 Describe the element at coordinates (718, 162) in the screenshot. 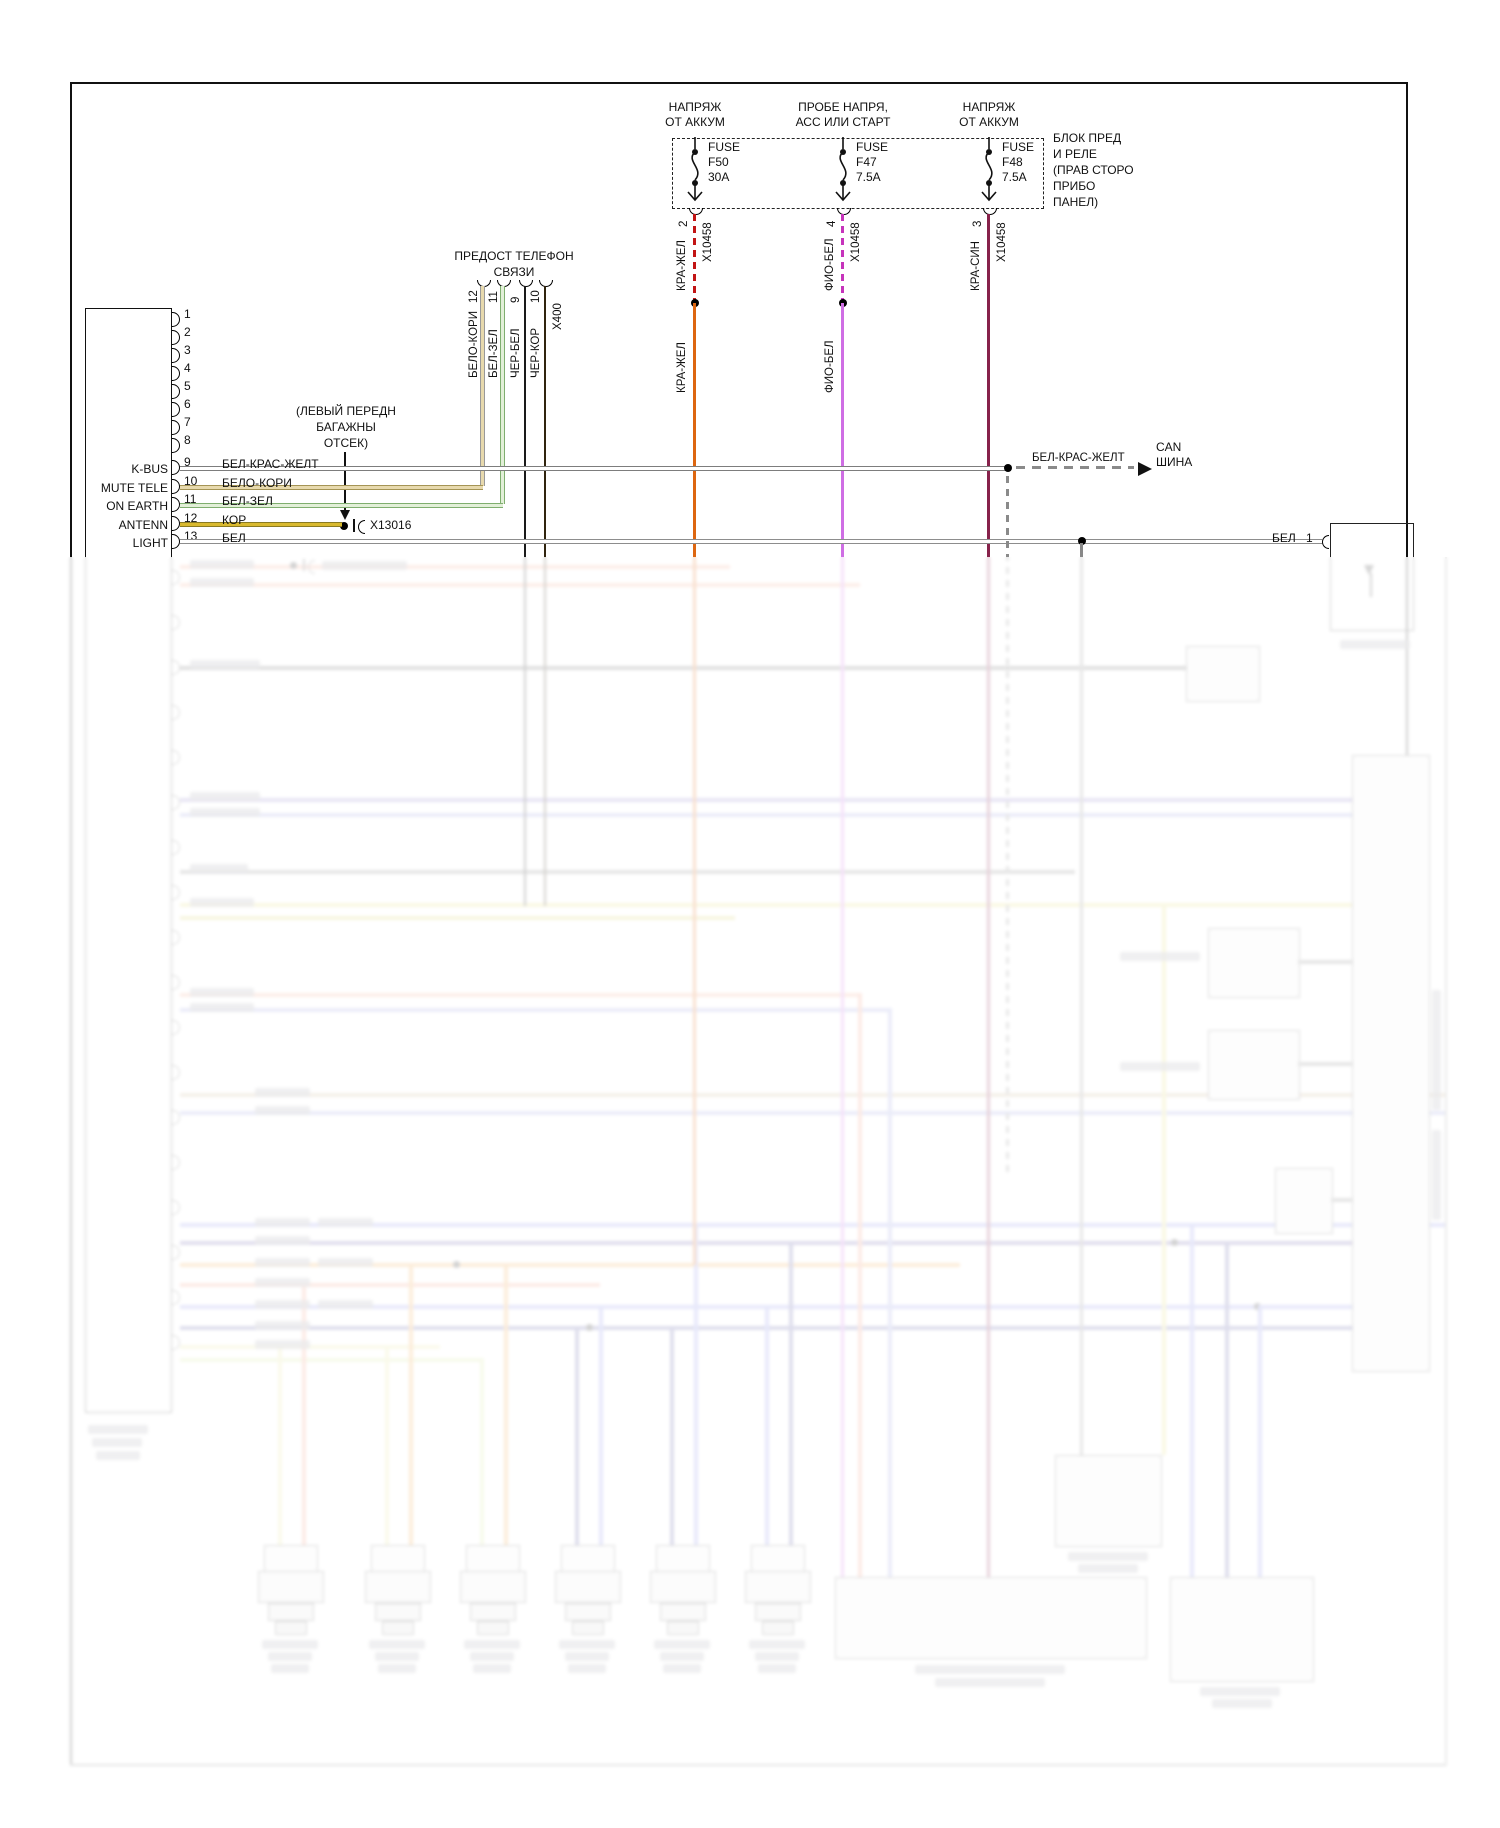

I see `fuse-id: F50` at that location.